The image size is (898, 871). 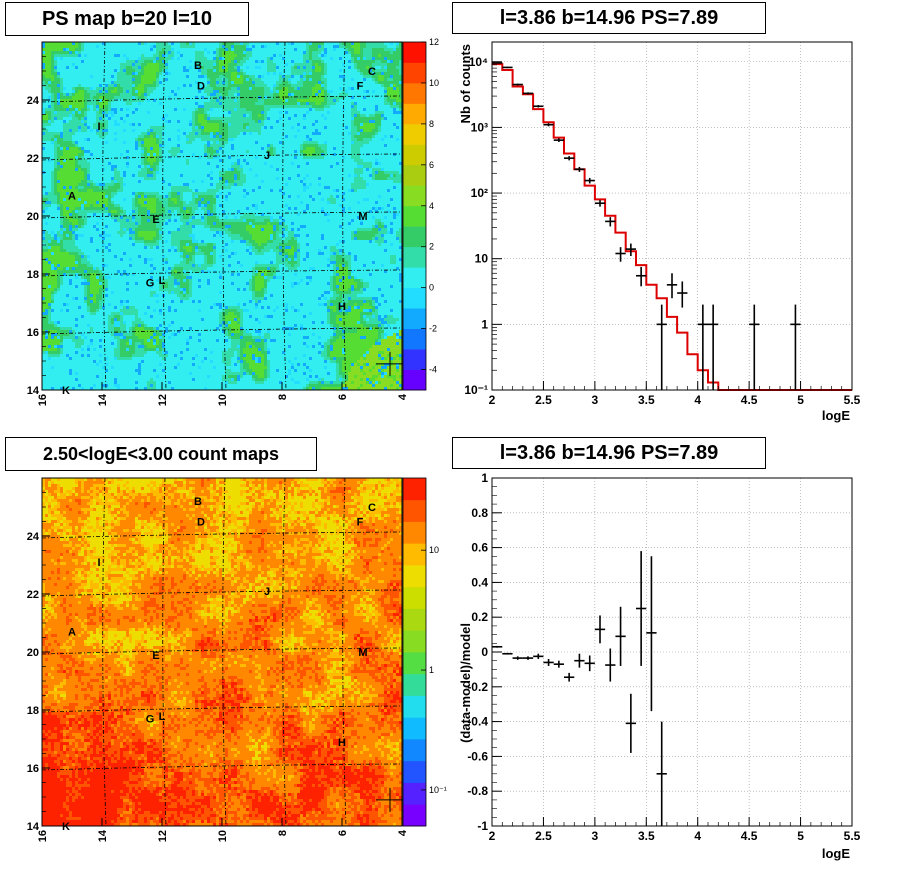 I want to click on colorbar-tick-label: 10⁻¹, so click(x=438, y=790).